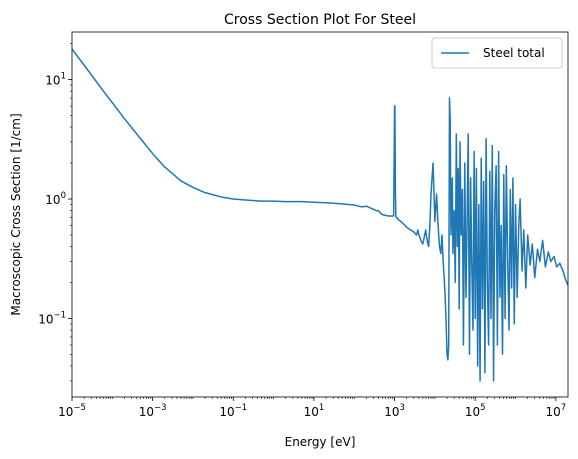 Image resolution: width=578 pixels, height=459 pixels. Describe the element at coordinates (153, 411) in the screenshot. I see `x-tick-label: 10⁻³` at that location.